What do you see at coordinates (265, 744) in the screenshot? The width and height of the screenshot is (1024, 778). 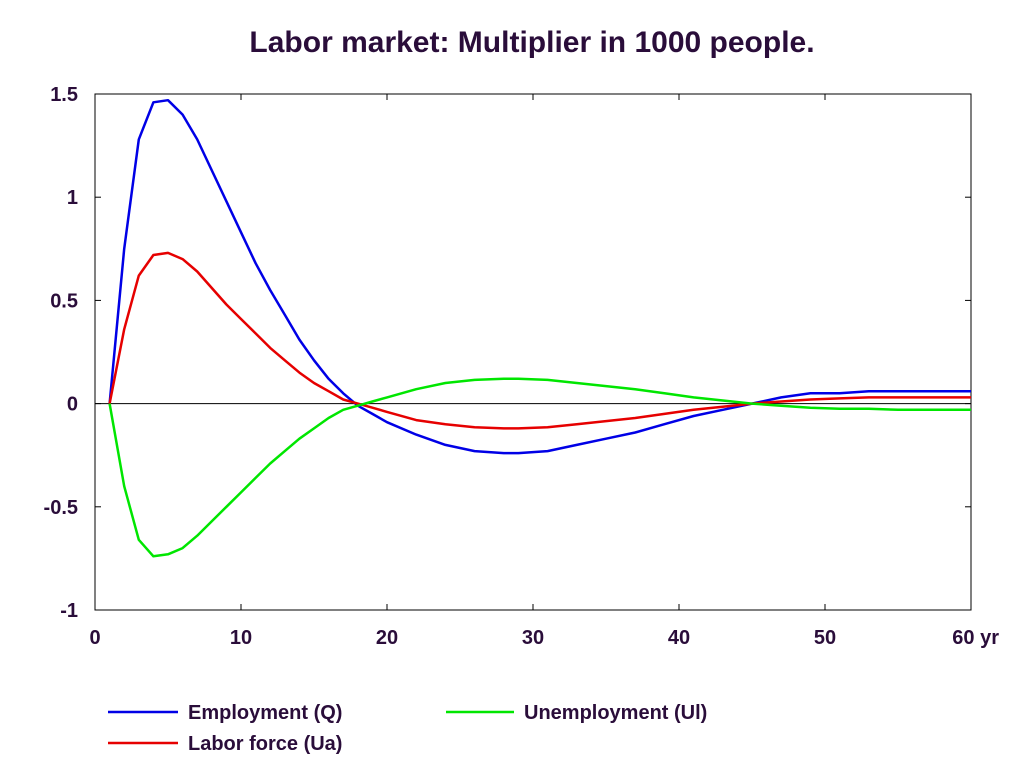 I see `legend-label: Labor force (Ua)` at bounding box center [265, 744].